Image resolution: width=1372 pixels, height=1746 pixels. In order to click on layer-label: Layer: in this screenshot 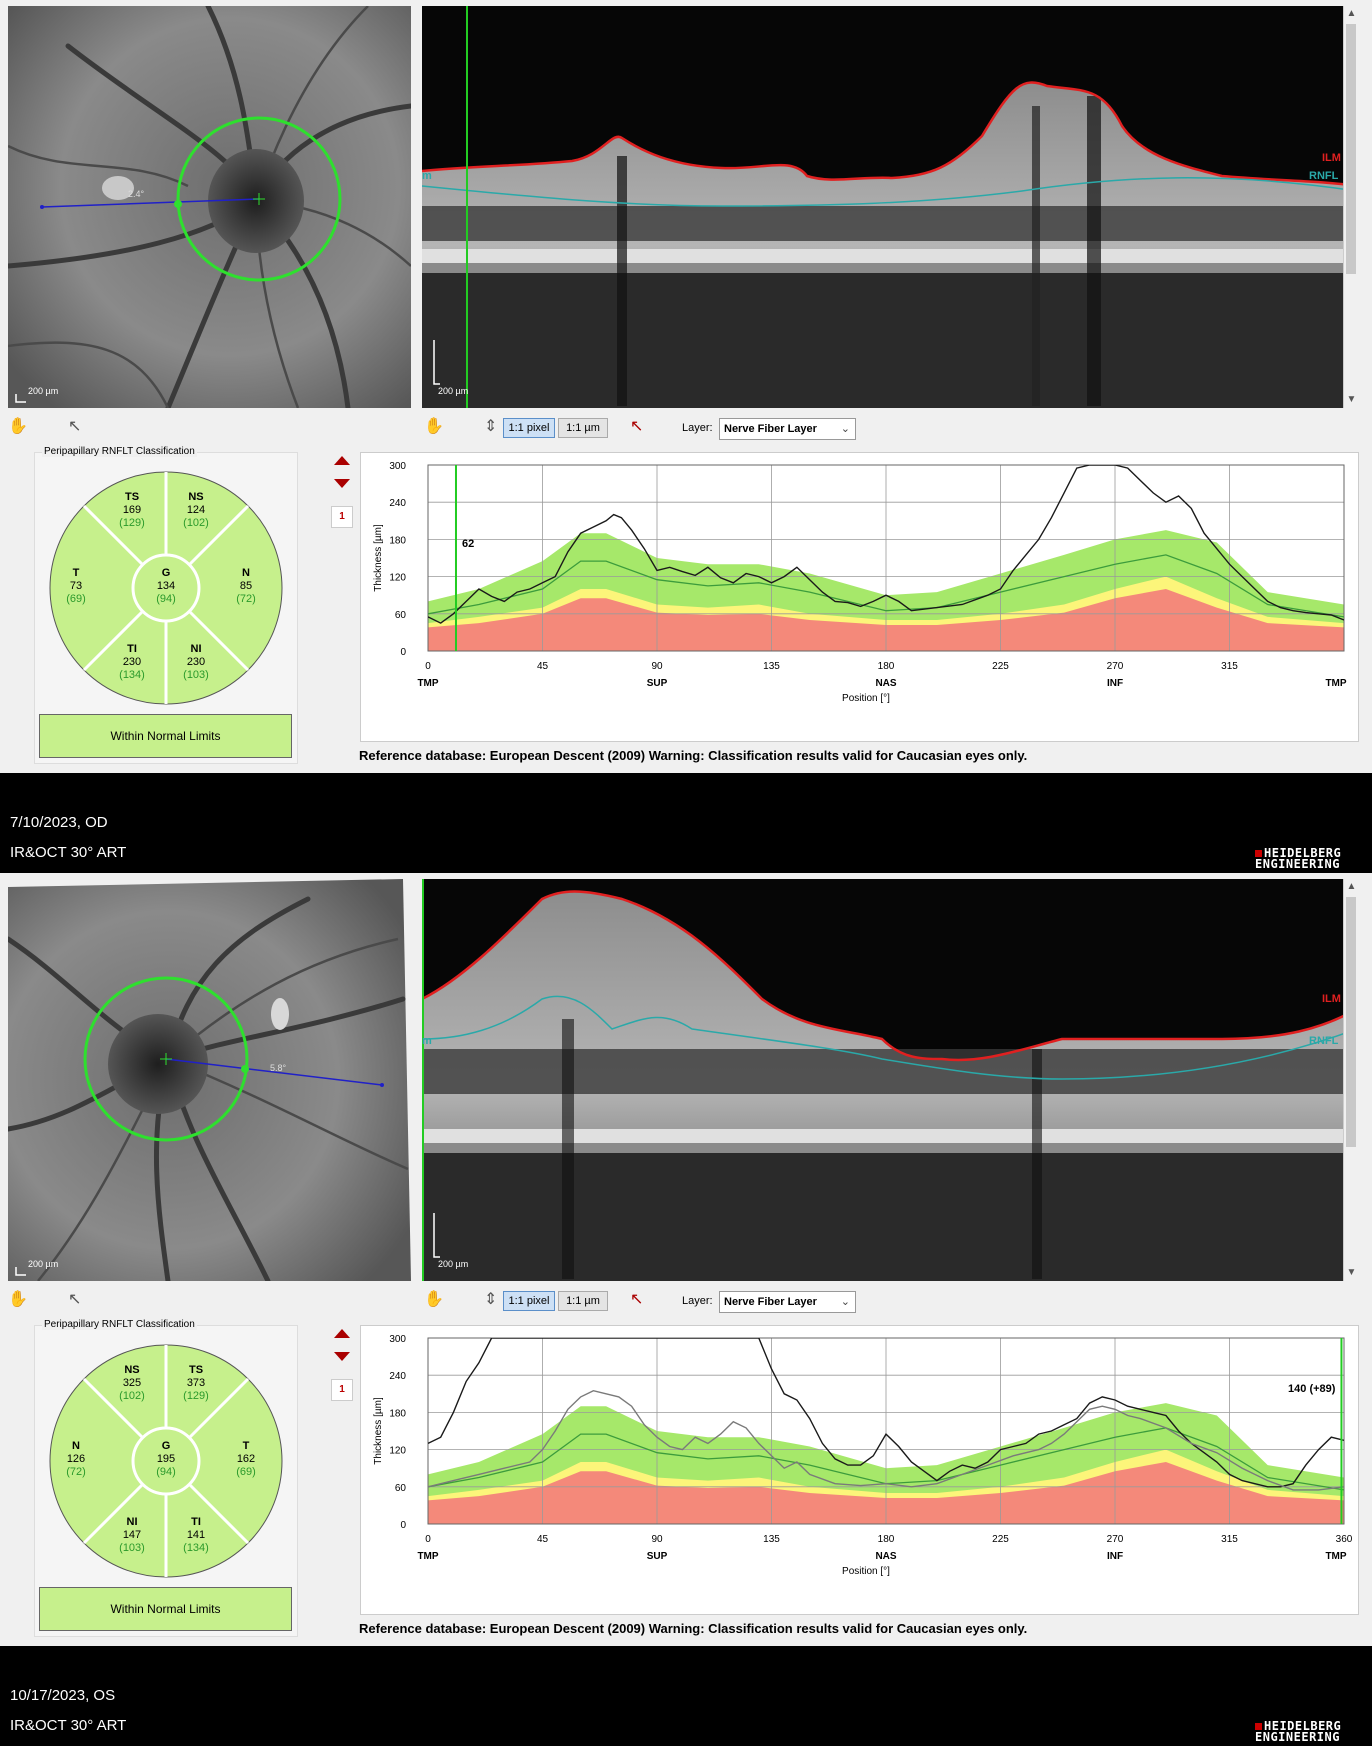, I will do `click(697, 1301)`.